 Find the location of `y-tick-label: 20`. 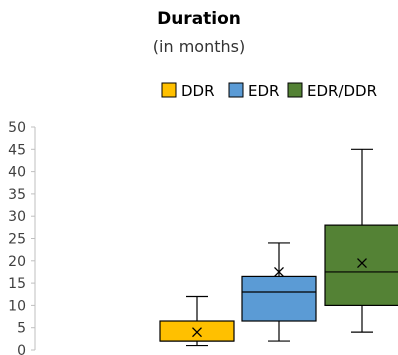

y-tick-label: 20 is located at coordinates (17, 262).